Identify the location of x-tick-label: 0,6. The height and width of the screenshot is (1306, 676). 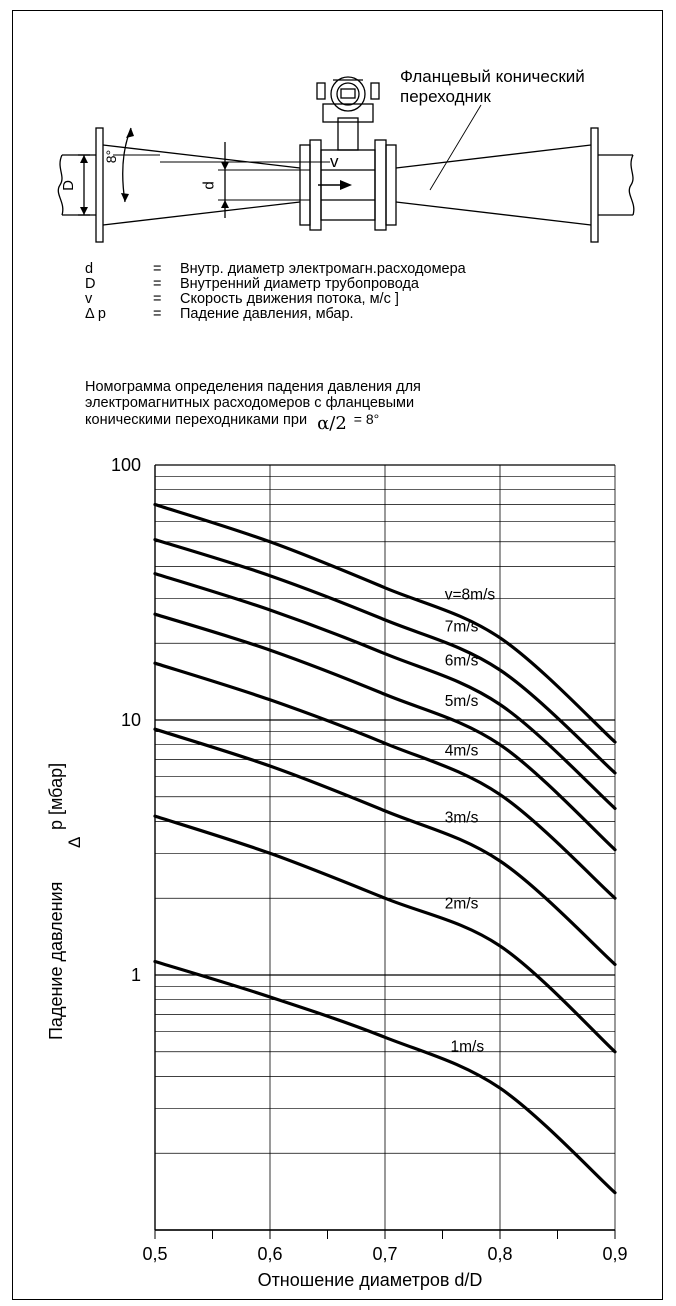
(269, 1254).